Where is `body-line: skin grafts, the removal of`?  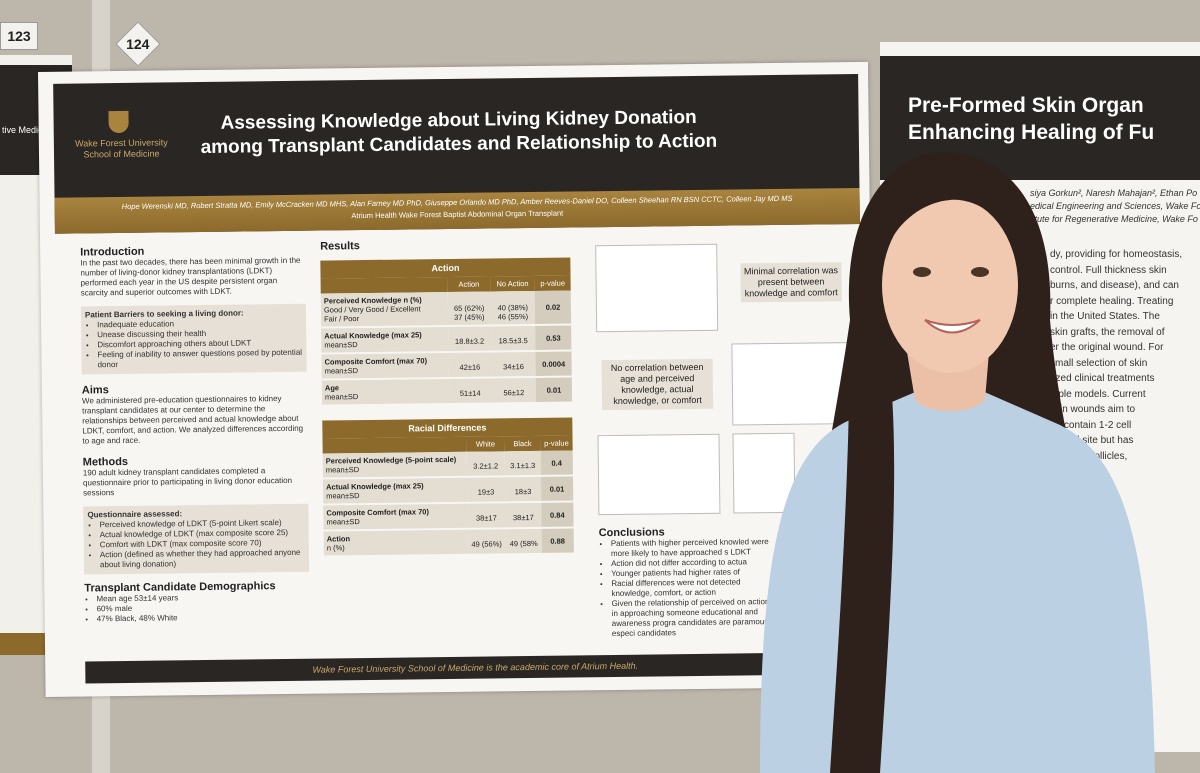 body-line: skin grafts, the removal of is located at coordinates (1107, 332).